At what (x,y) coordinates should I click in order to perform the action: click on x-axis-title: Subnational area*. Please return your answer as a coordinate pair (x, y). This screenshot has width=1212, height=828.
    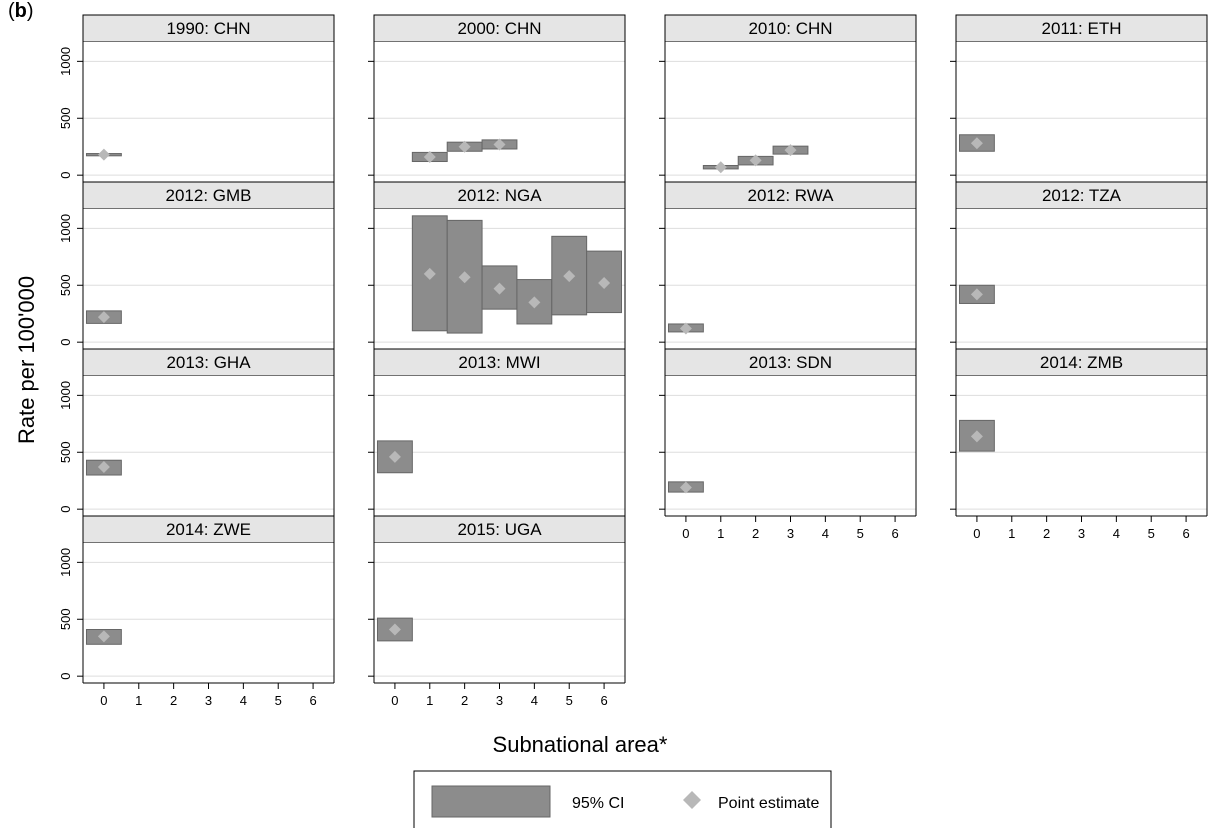
    Looking at the image, I should click on (580, 744).